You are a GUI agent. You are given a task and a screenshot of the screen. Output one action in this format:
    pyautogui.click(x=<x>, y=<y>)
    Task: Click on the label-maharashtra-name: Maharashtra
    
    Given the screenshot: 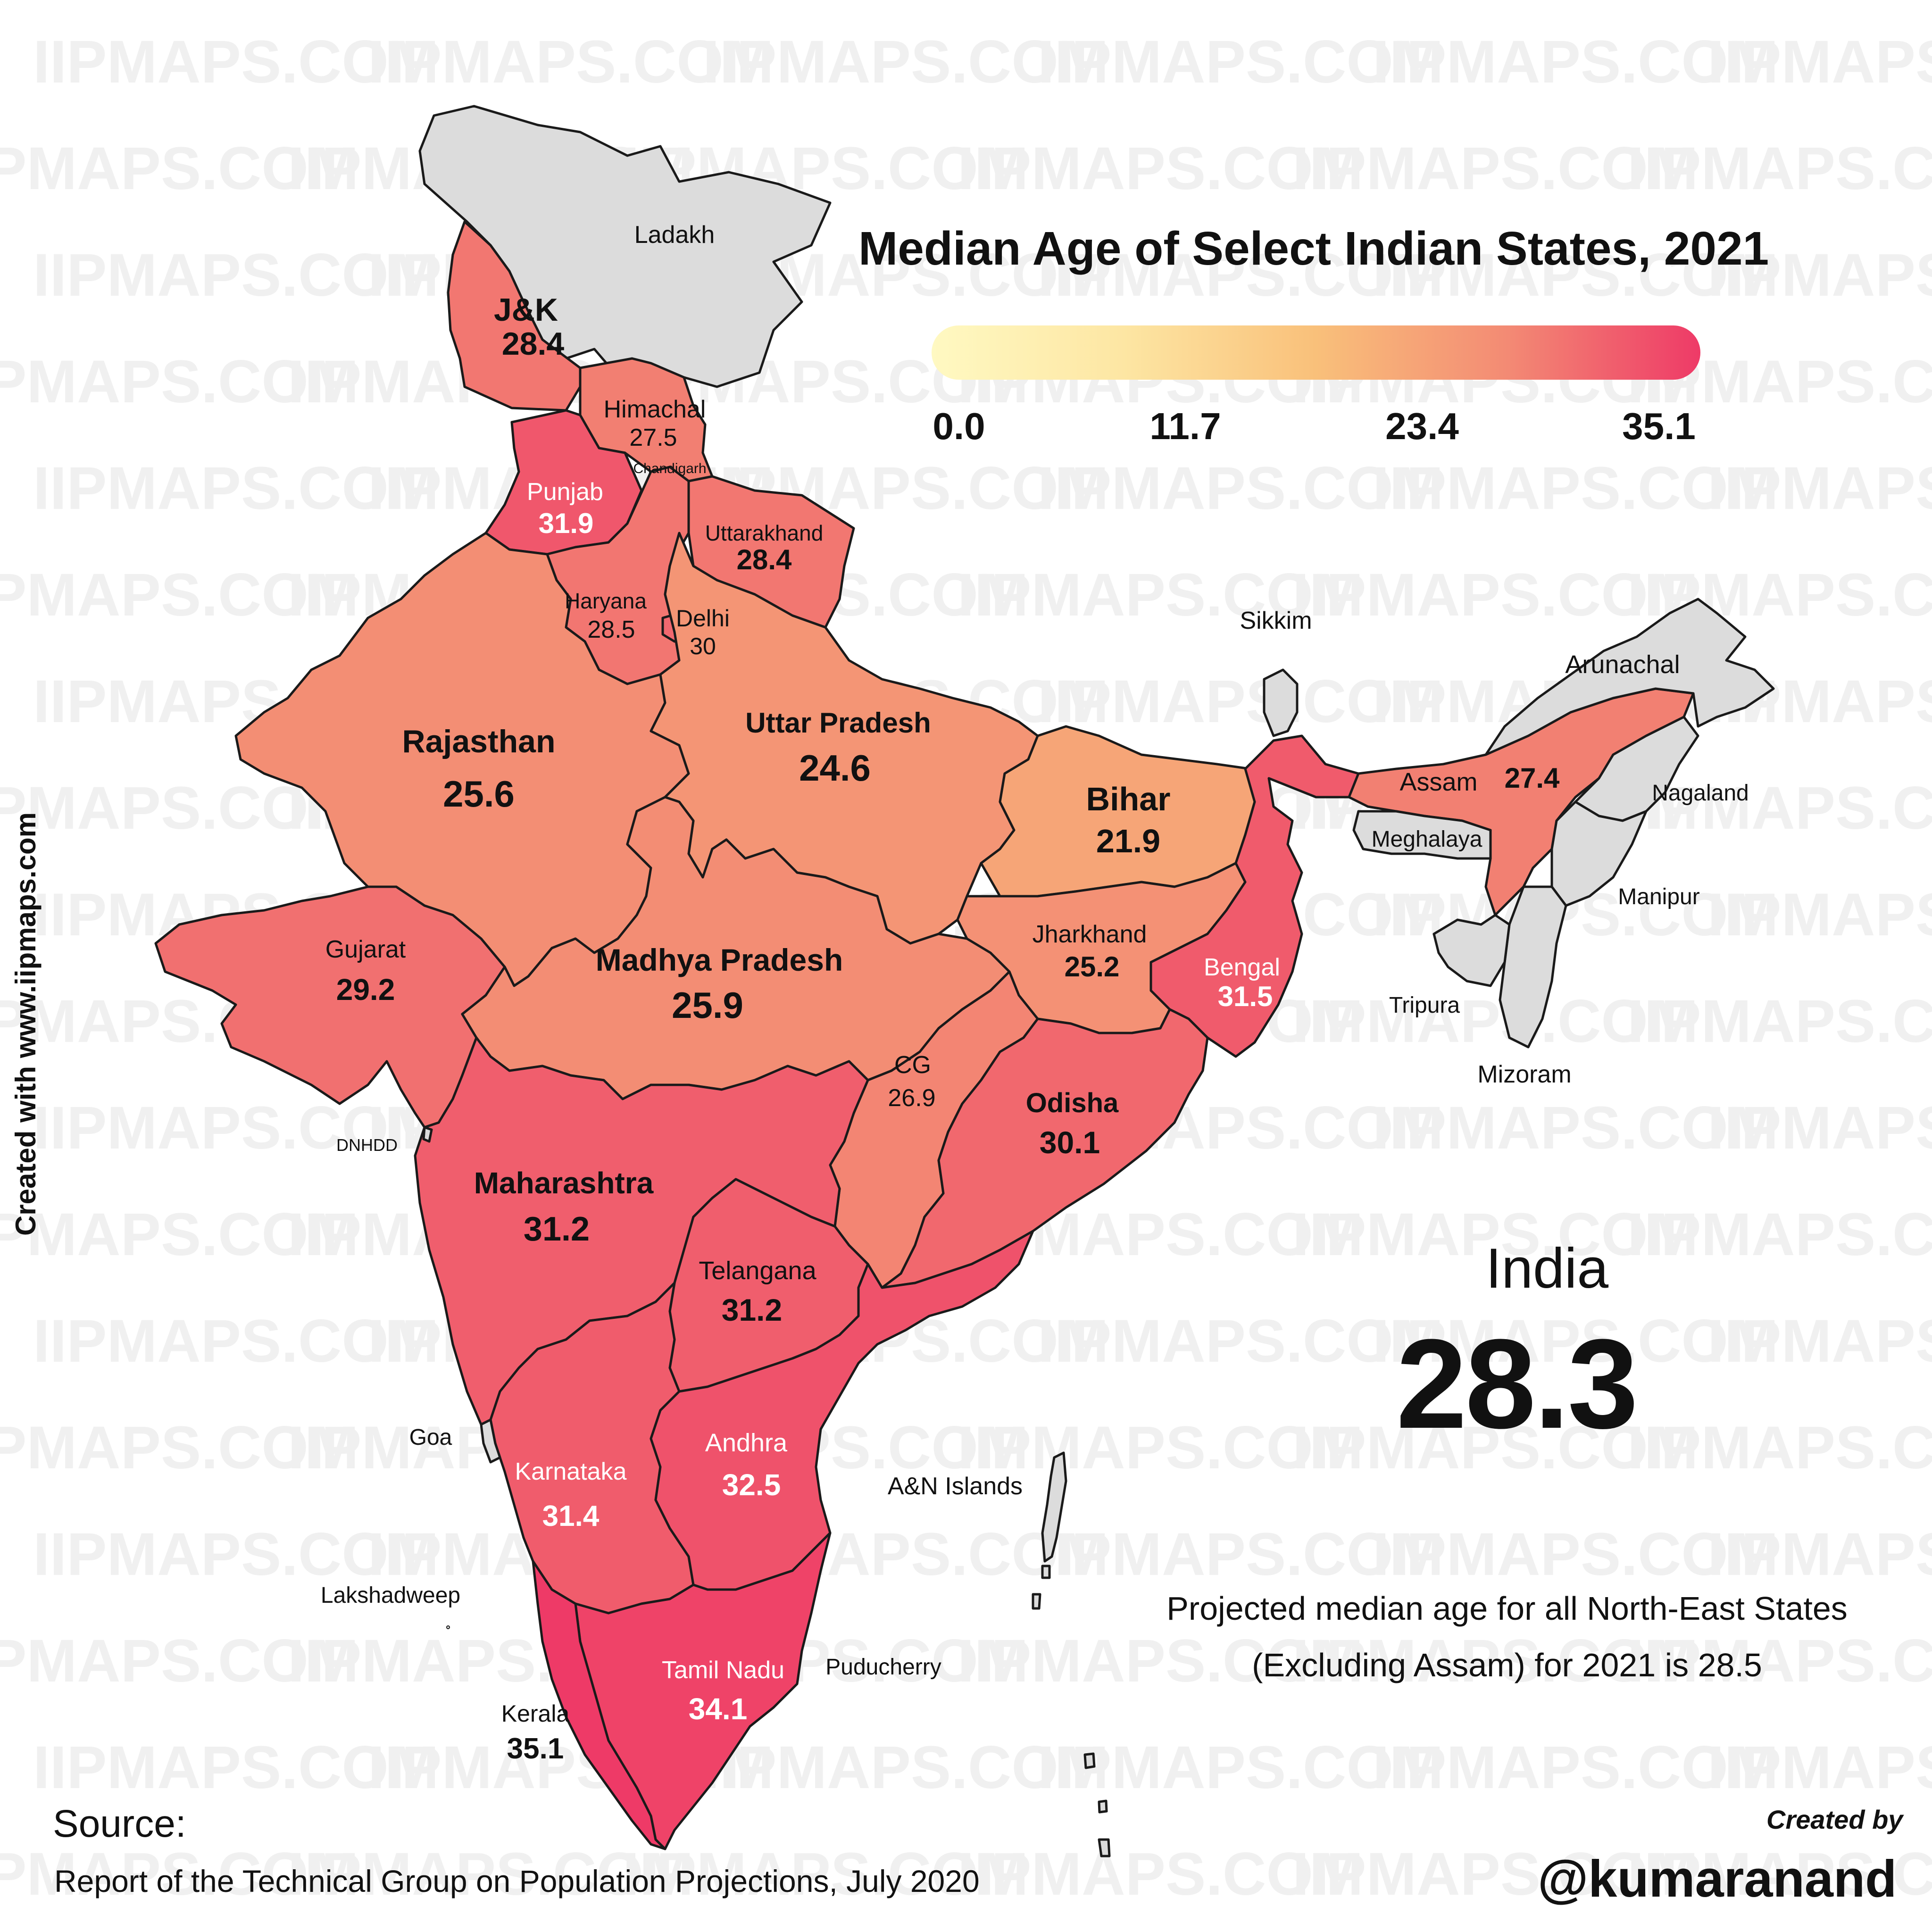 What is the action you would take?
    pyautogui.click(x=564, y=1183)
    